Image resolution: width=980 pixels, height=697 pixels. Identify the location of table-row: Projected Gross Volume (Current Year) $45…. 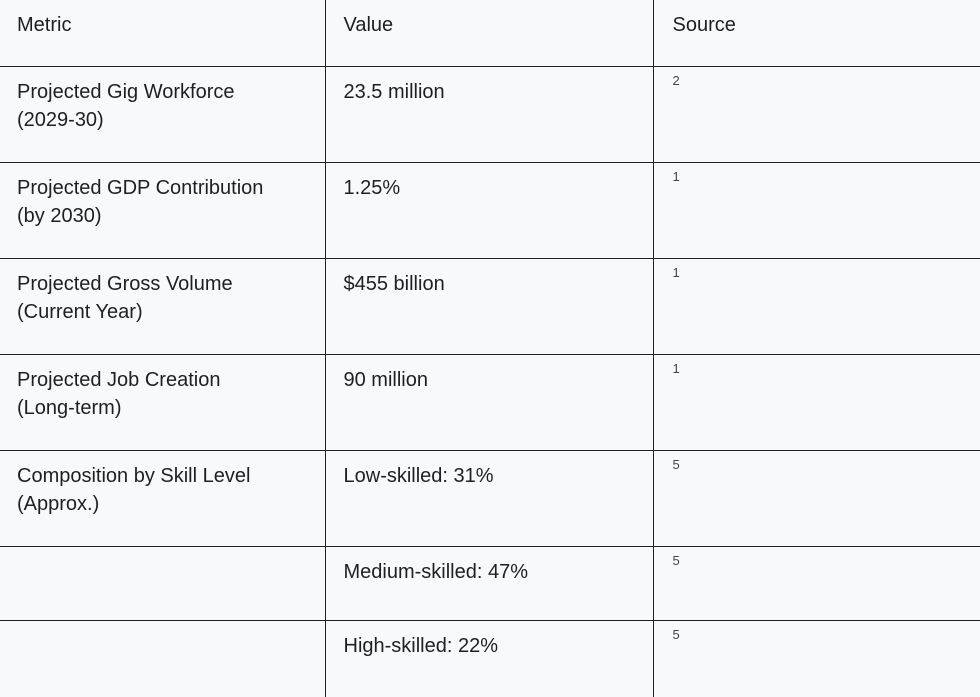
(490, 306).